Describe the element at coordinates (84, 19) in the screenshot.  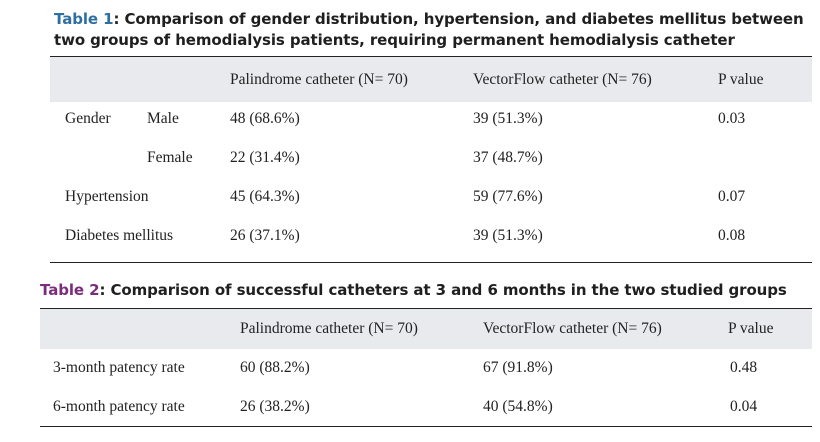
I see `table1-label: Table 1` at that location.